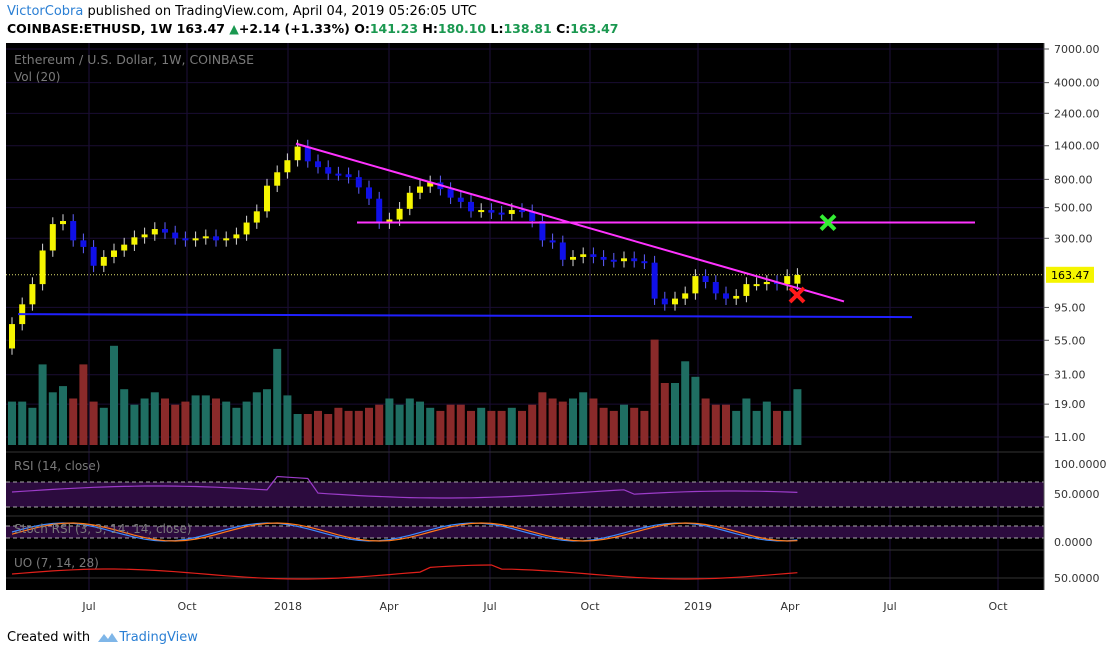 The image size is (1115, 655). What do you see at coordinates (797, 295) in the screenshot?
I see `red-x-icon` at bounding box center [797, 295].